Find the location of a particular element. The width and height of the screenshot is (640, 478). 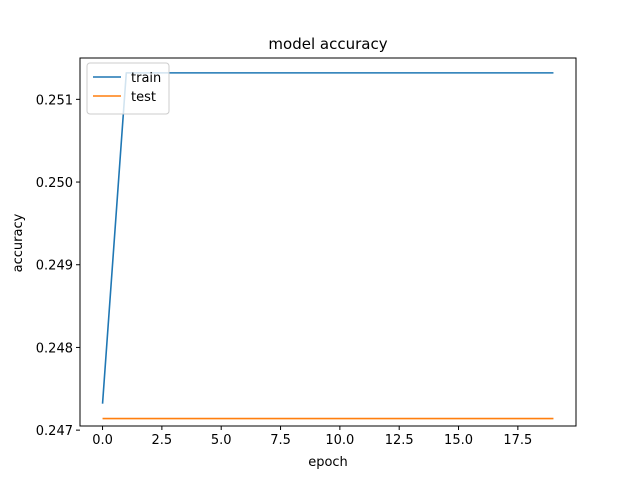

x-tick-label: 12.5 is located at coordinates (399, 440).